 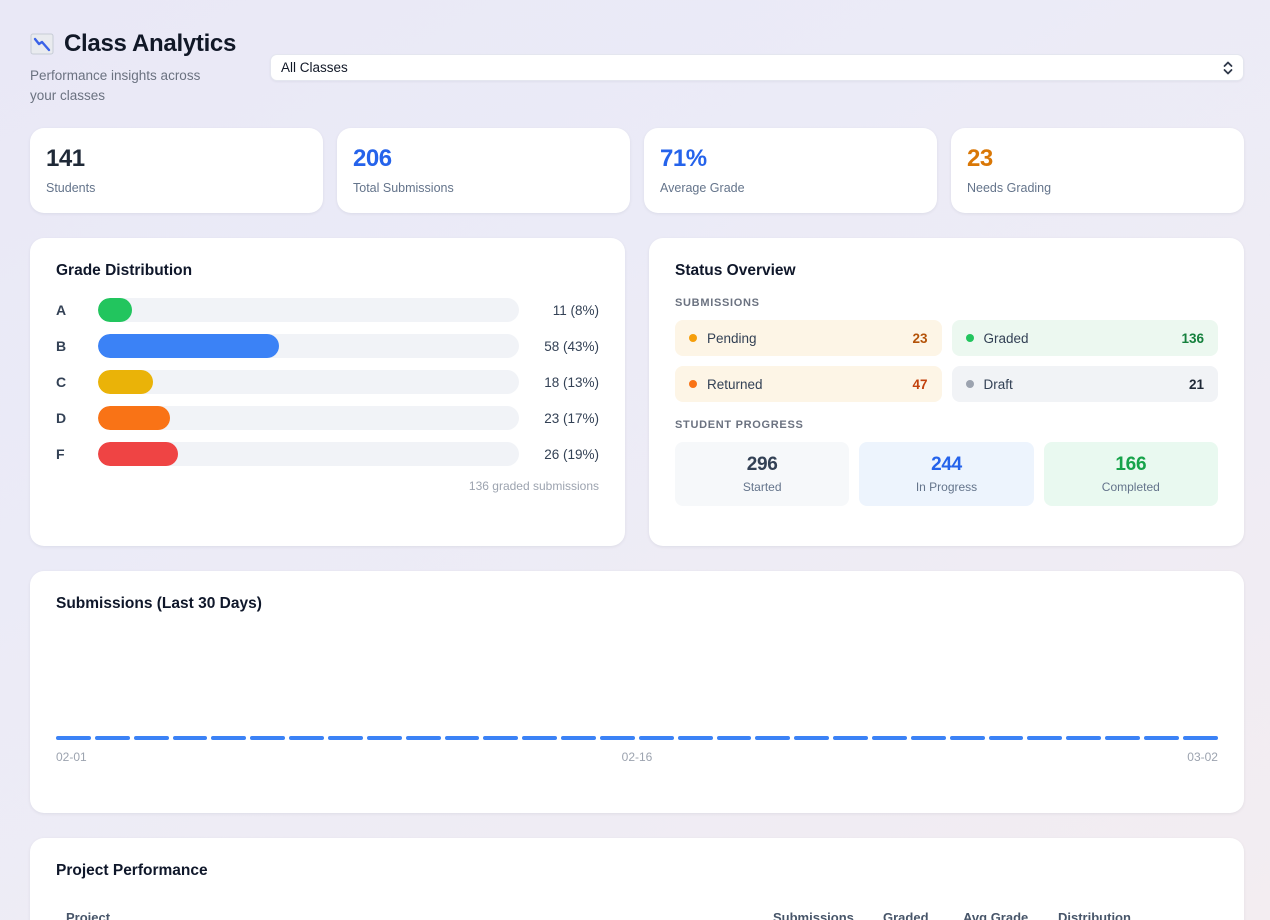 I want to click on status-count: 23, so click(x=920, y=338).